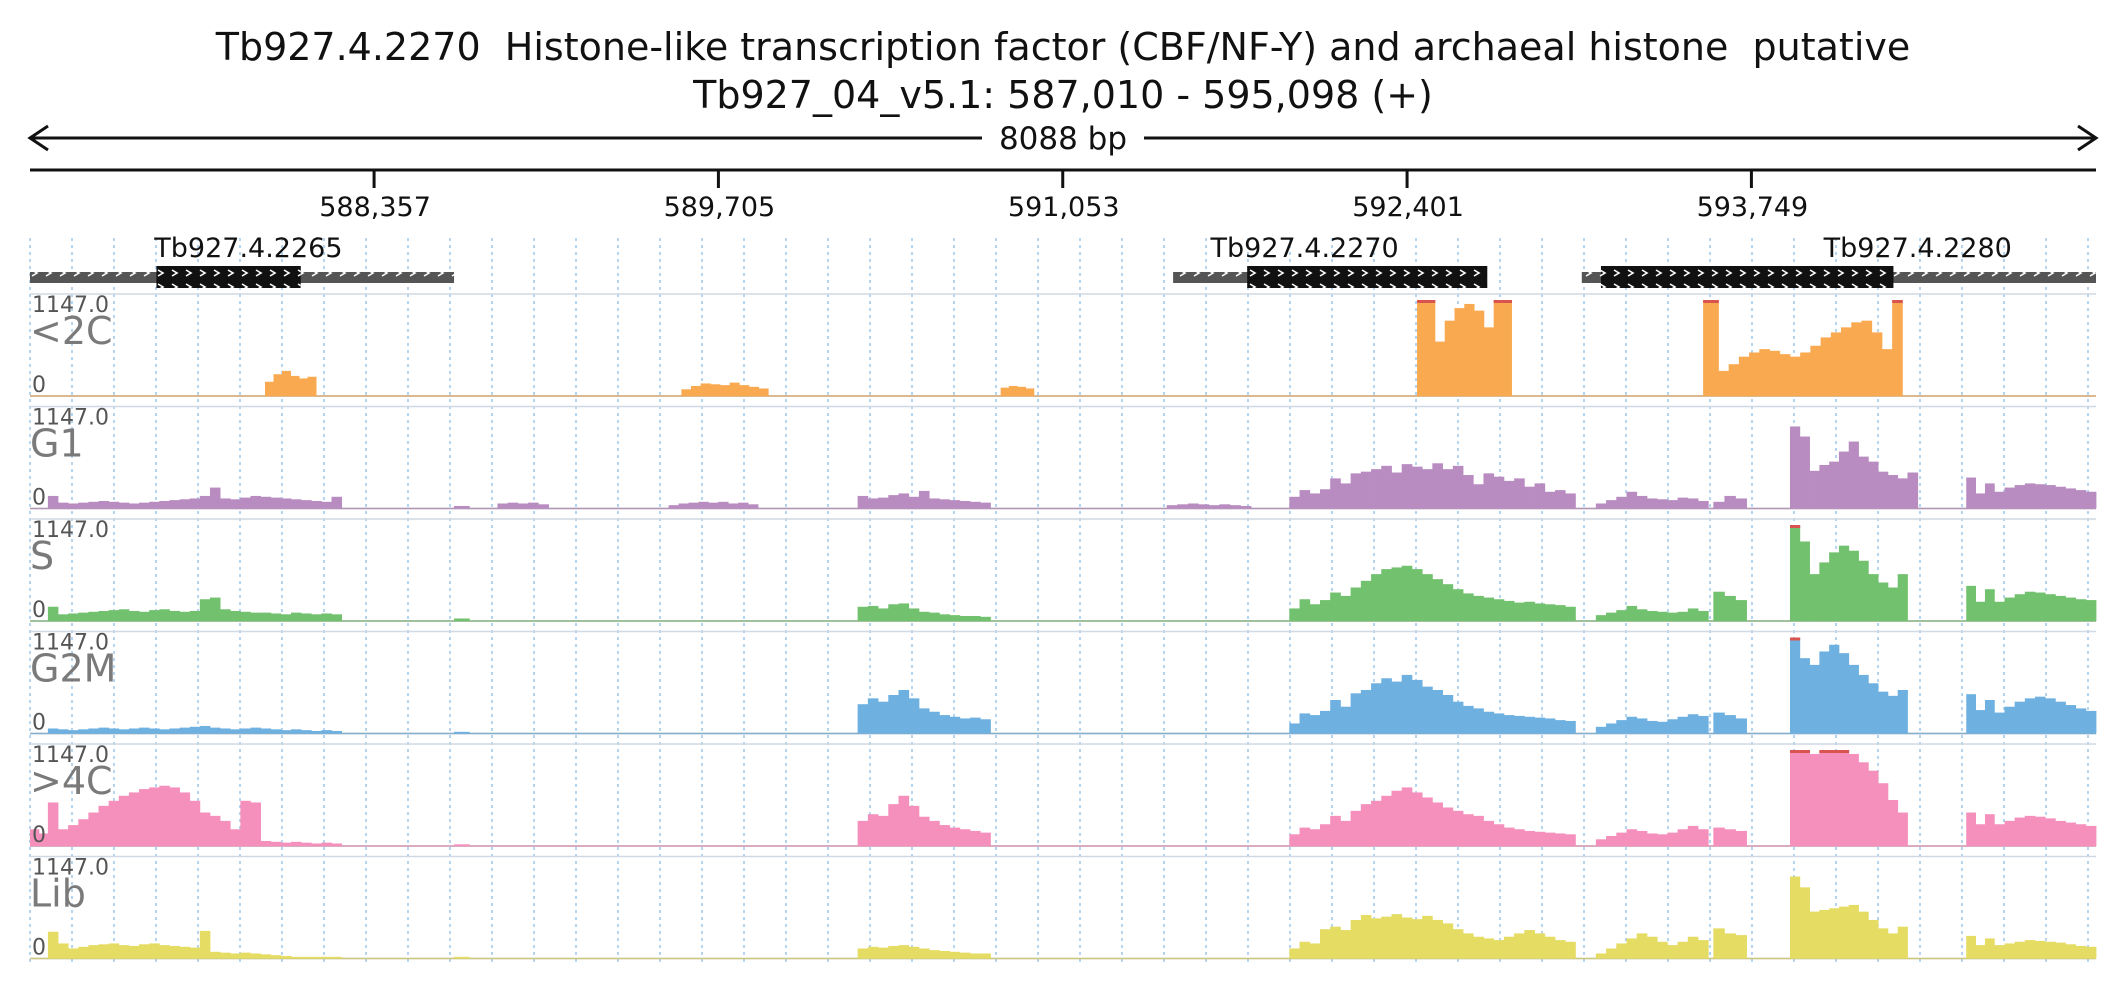 The width and height of the screenshot is (2126, 1000). Describe the element at coordinates (71, 331) in the screenshot. I see `track-name: <2C` at that location.